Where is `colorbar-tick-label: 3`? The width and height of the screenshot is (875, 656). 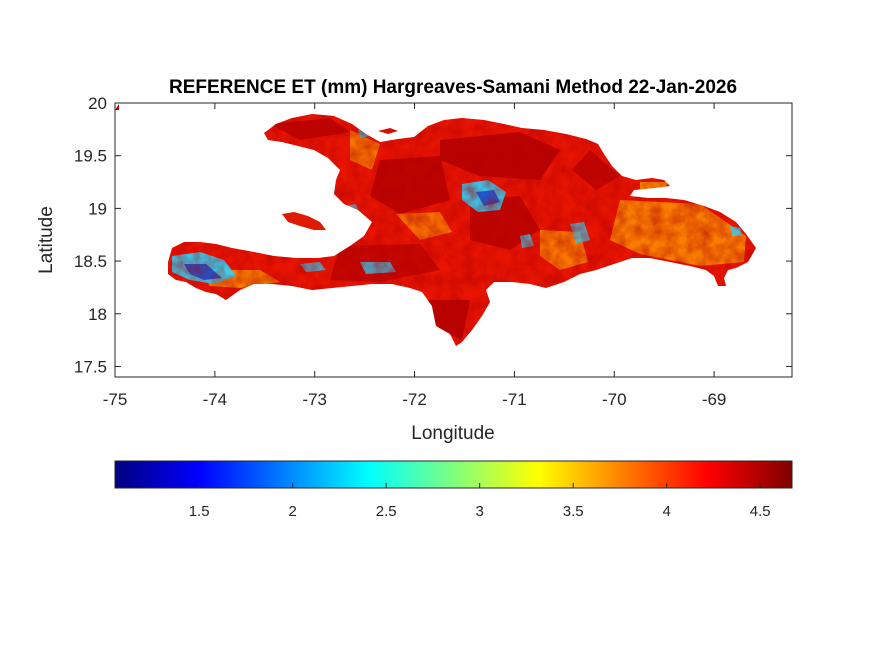 colorbar-tick-label: 3 is located at coordinates (480, 511).